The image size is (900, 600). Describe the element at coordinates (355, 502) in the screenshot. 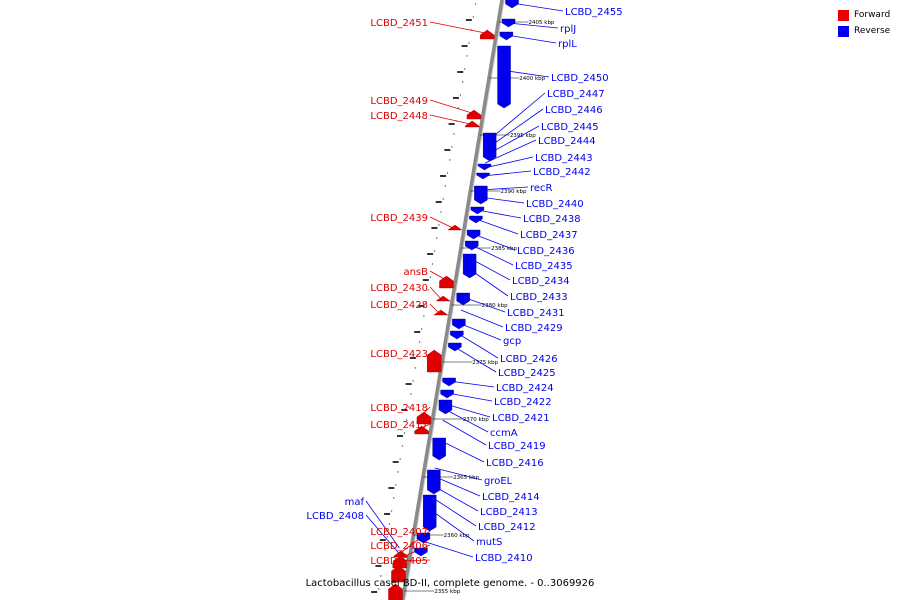

I see `reverse-gene-label: maf` at that location.